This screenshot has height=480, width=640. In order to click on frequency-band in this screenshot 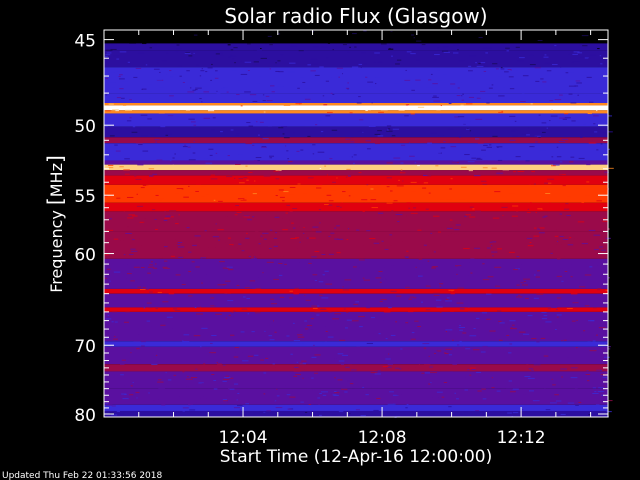, I will do `click(356, 207)`.